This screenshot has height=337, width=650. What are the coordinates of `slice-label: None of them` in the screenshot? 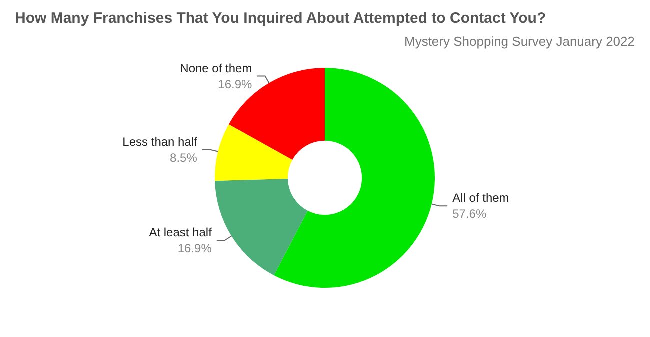 It's located at (216, 68).